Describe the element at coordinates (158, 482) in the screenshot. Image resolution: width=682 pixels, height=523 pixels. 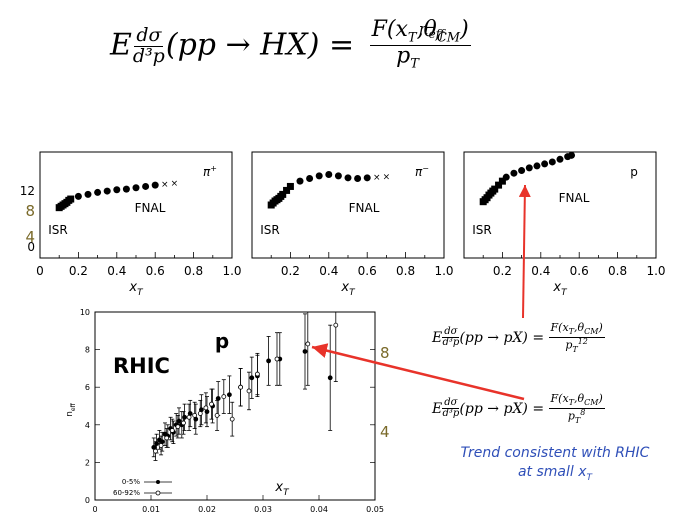
I see `legend-marker-central` at that location.